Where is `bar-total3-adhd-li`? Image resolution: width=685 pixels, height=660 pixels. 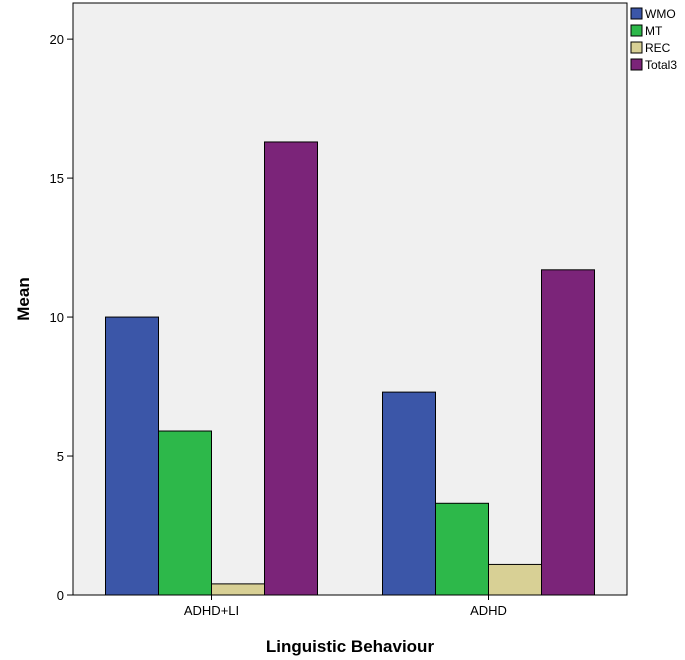 bar-total3-adhd-li is located at coordinates (291, 368).